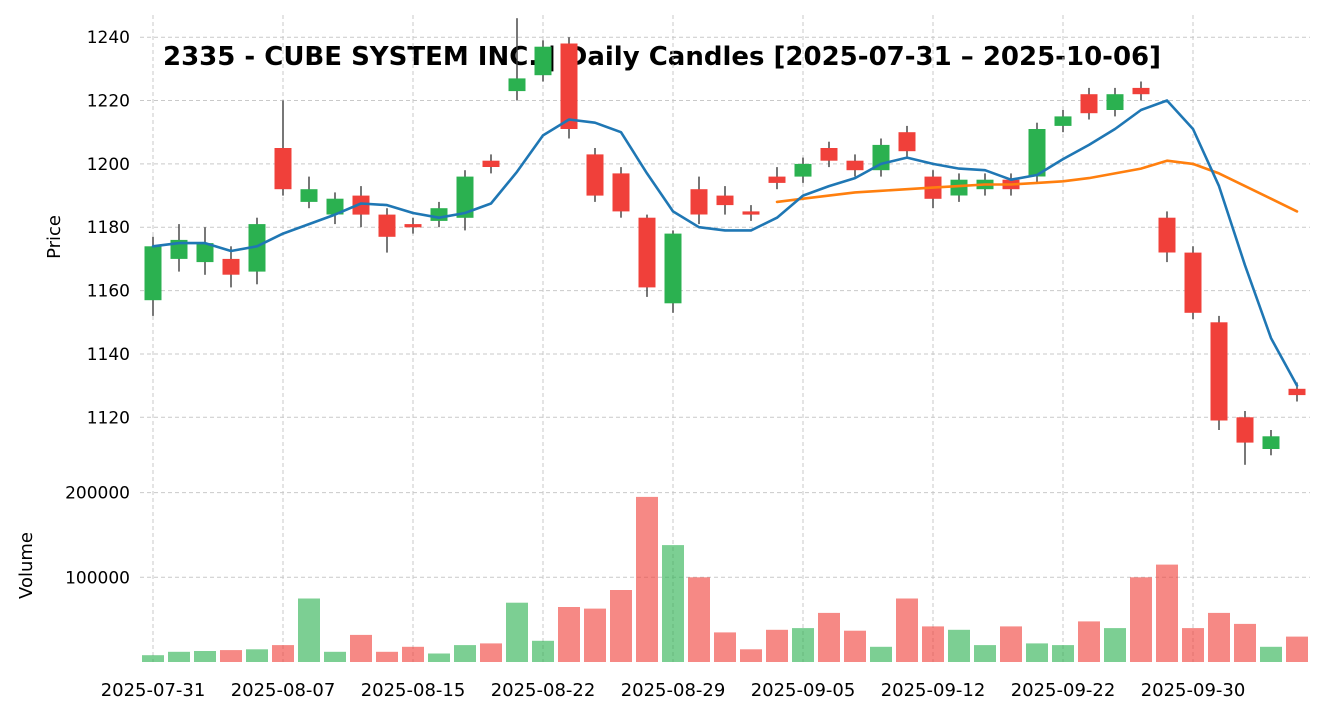 The height and width of the screenshot is (711, 1324). Describe the element at coordinates (673, 690) in the screenshot. I see `x-tick-label: 2025-08-29` at that location.